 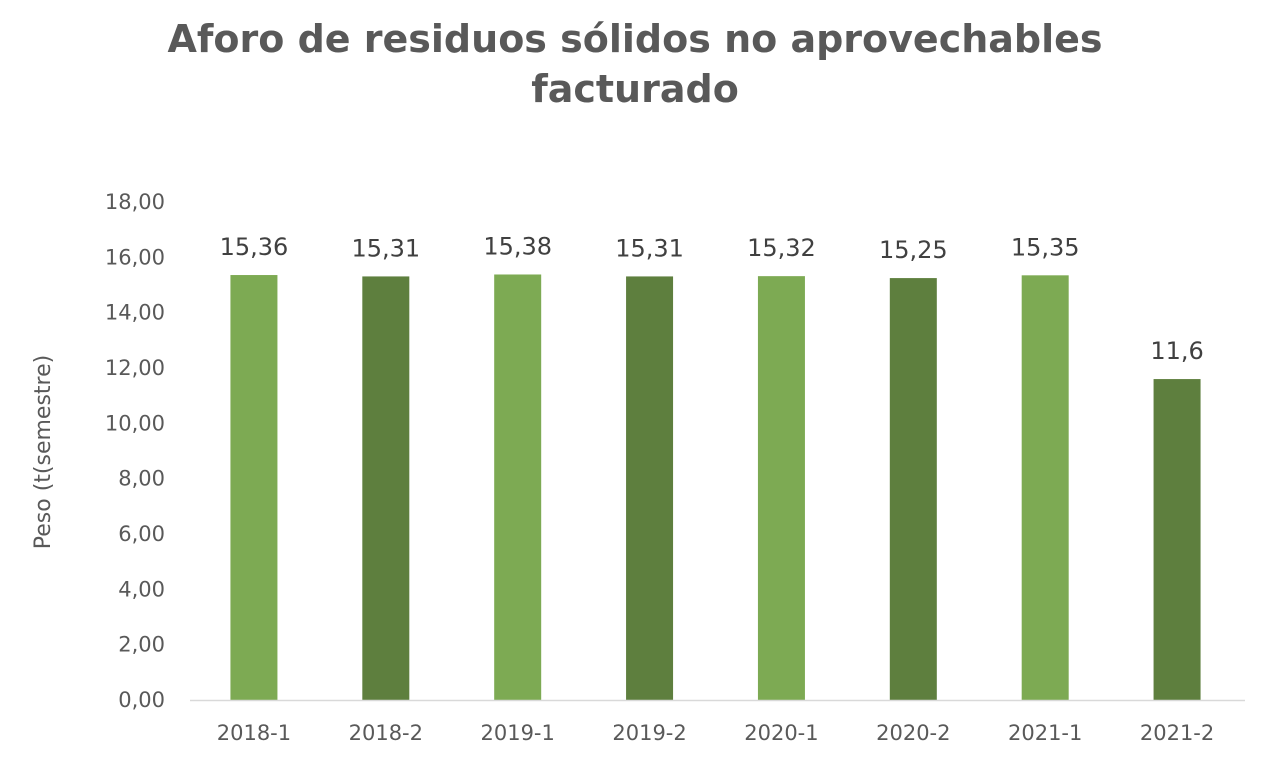 What do you see at coordinates (141, 645) in the screenshot?
I see `y-tick-label: 2,00` at bounding box center [141, 645].